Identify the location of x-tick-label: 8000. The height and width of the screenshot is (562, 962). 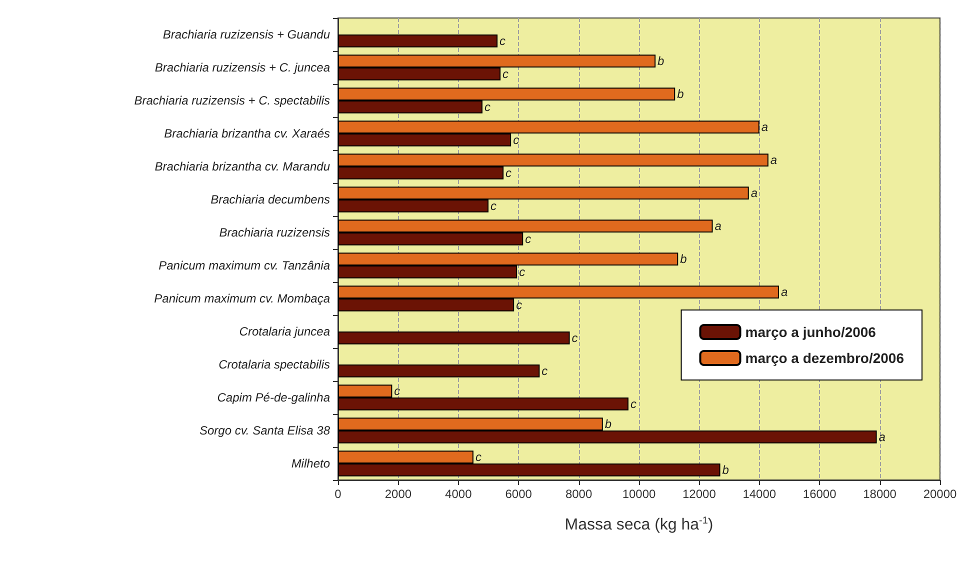
(578, 494).